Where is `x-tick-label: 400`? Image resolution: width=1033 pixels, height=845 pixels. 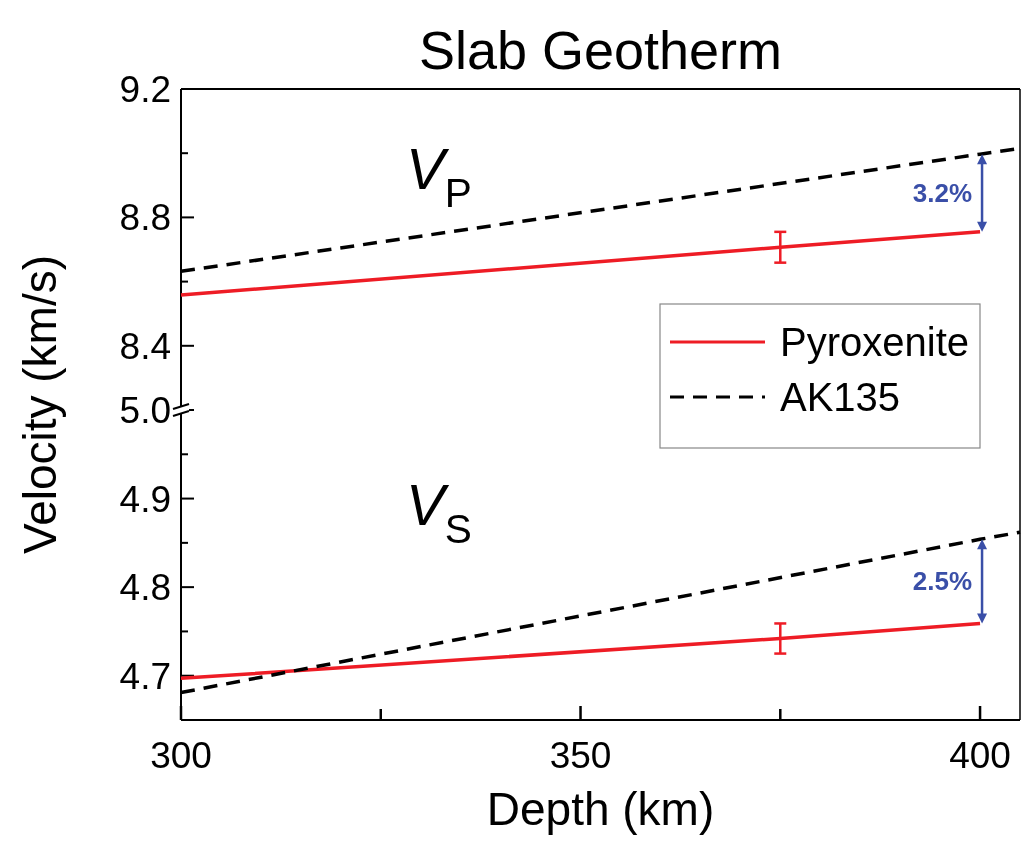 x-tick-label: 400 is located at coordinates (980, 755).